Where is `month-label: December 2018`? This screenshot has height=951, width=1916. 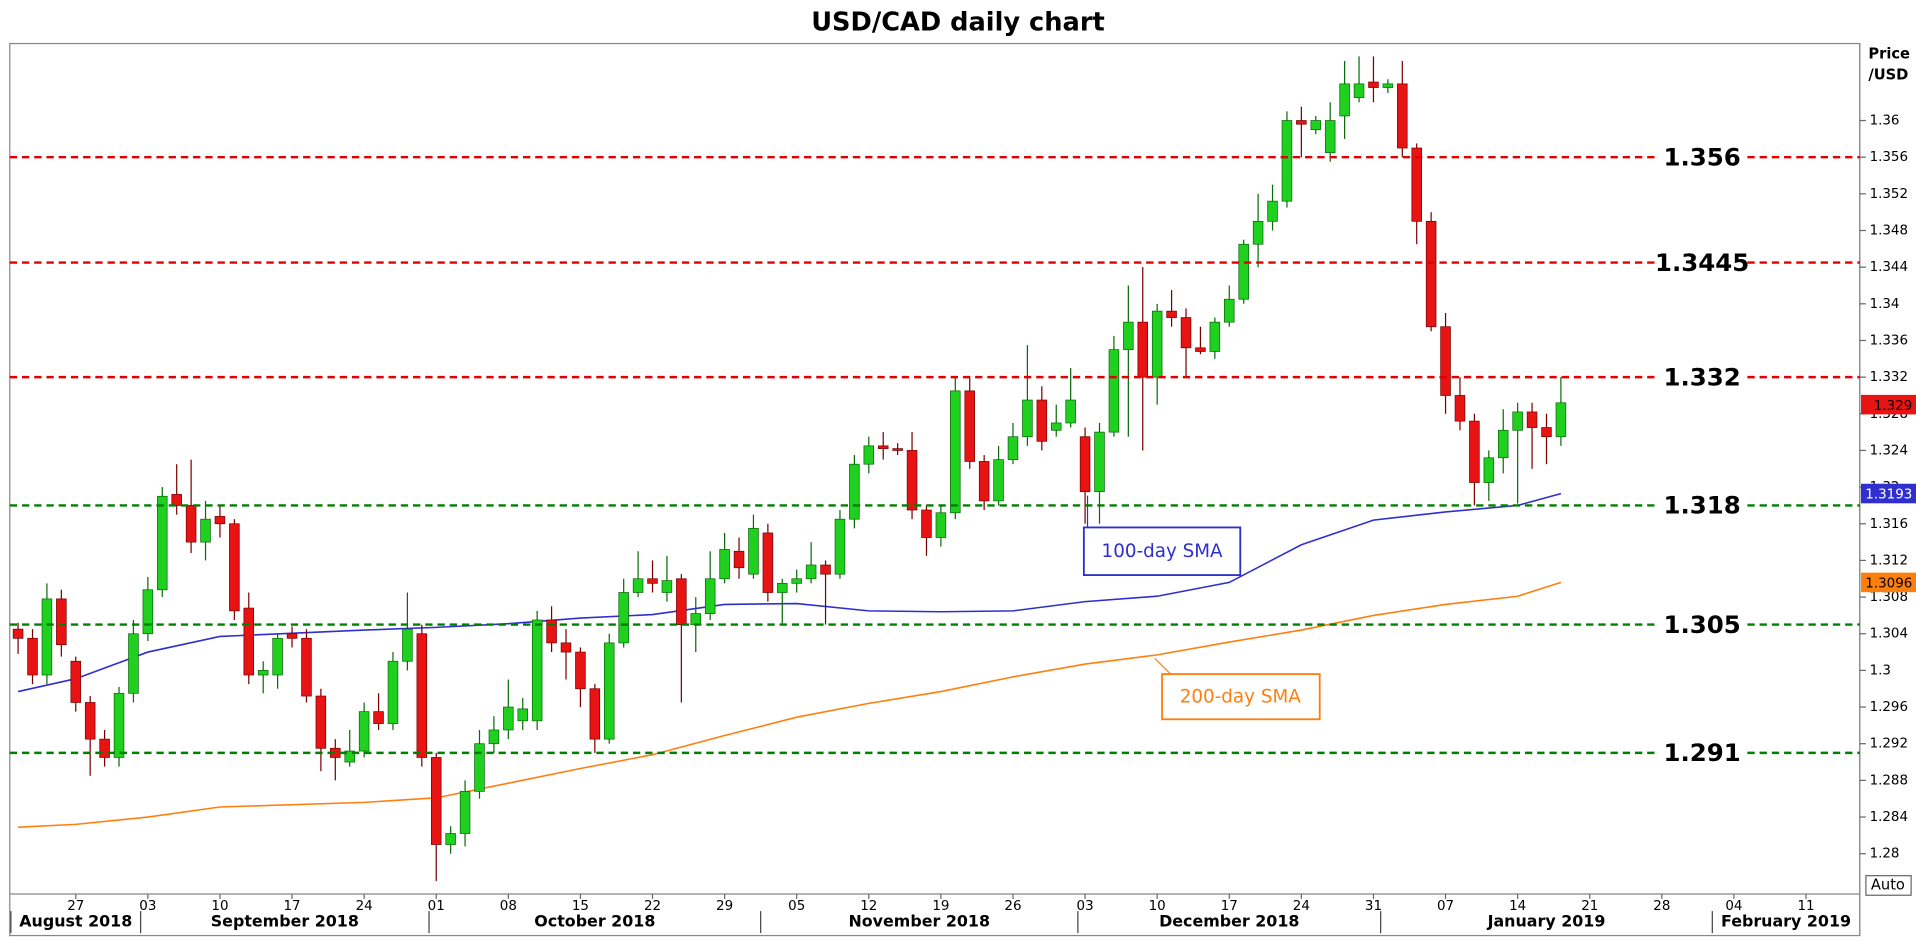 month-label: December 2018 is located at coordinates (1229, 921).